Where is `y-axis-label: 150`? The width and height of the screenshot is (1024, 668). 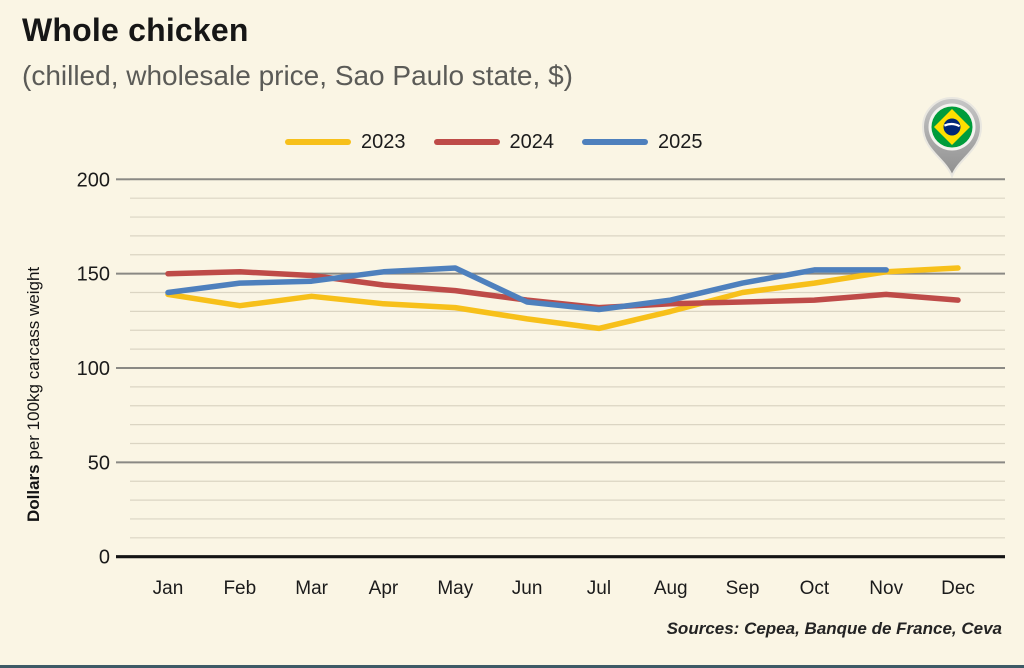
y-axis-label: 150 is located at coordinates (93, 275).